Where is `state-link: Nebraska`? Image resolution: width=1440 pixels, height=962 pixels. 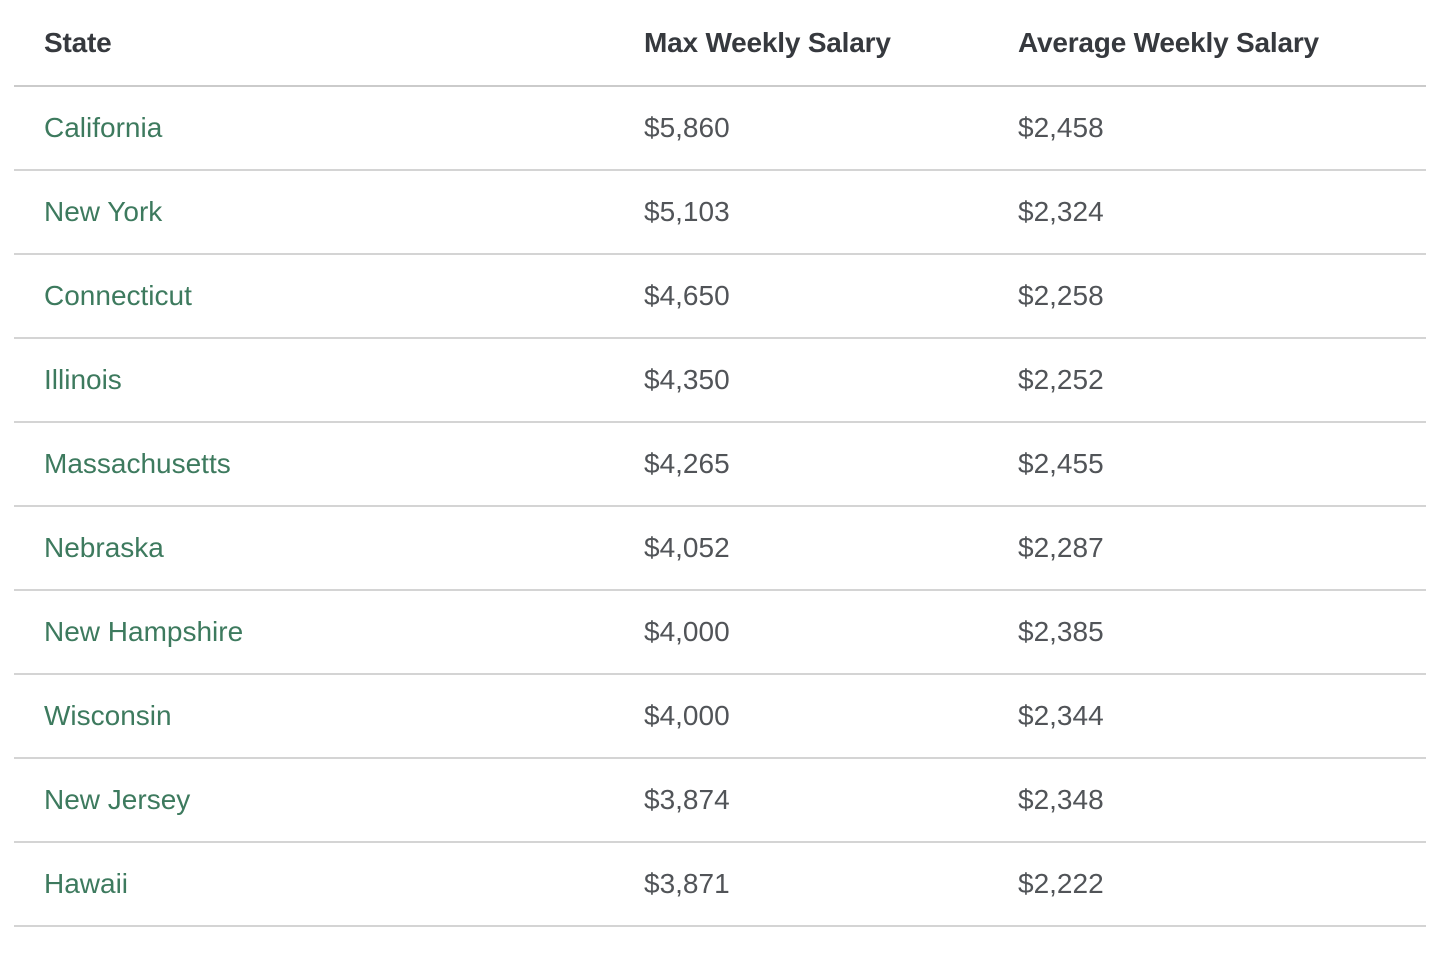
state-link: Nebraska is located at coordinates (104, 547).